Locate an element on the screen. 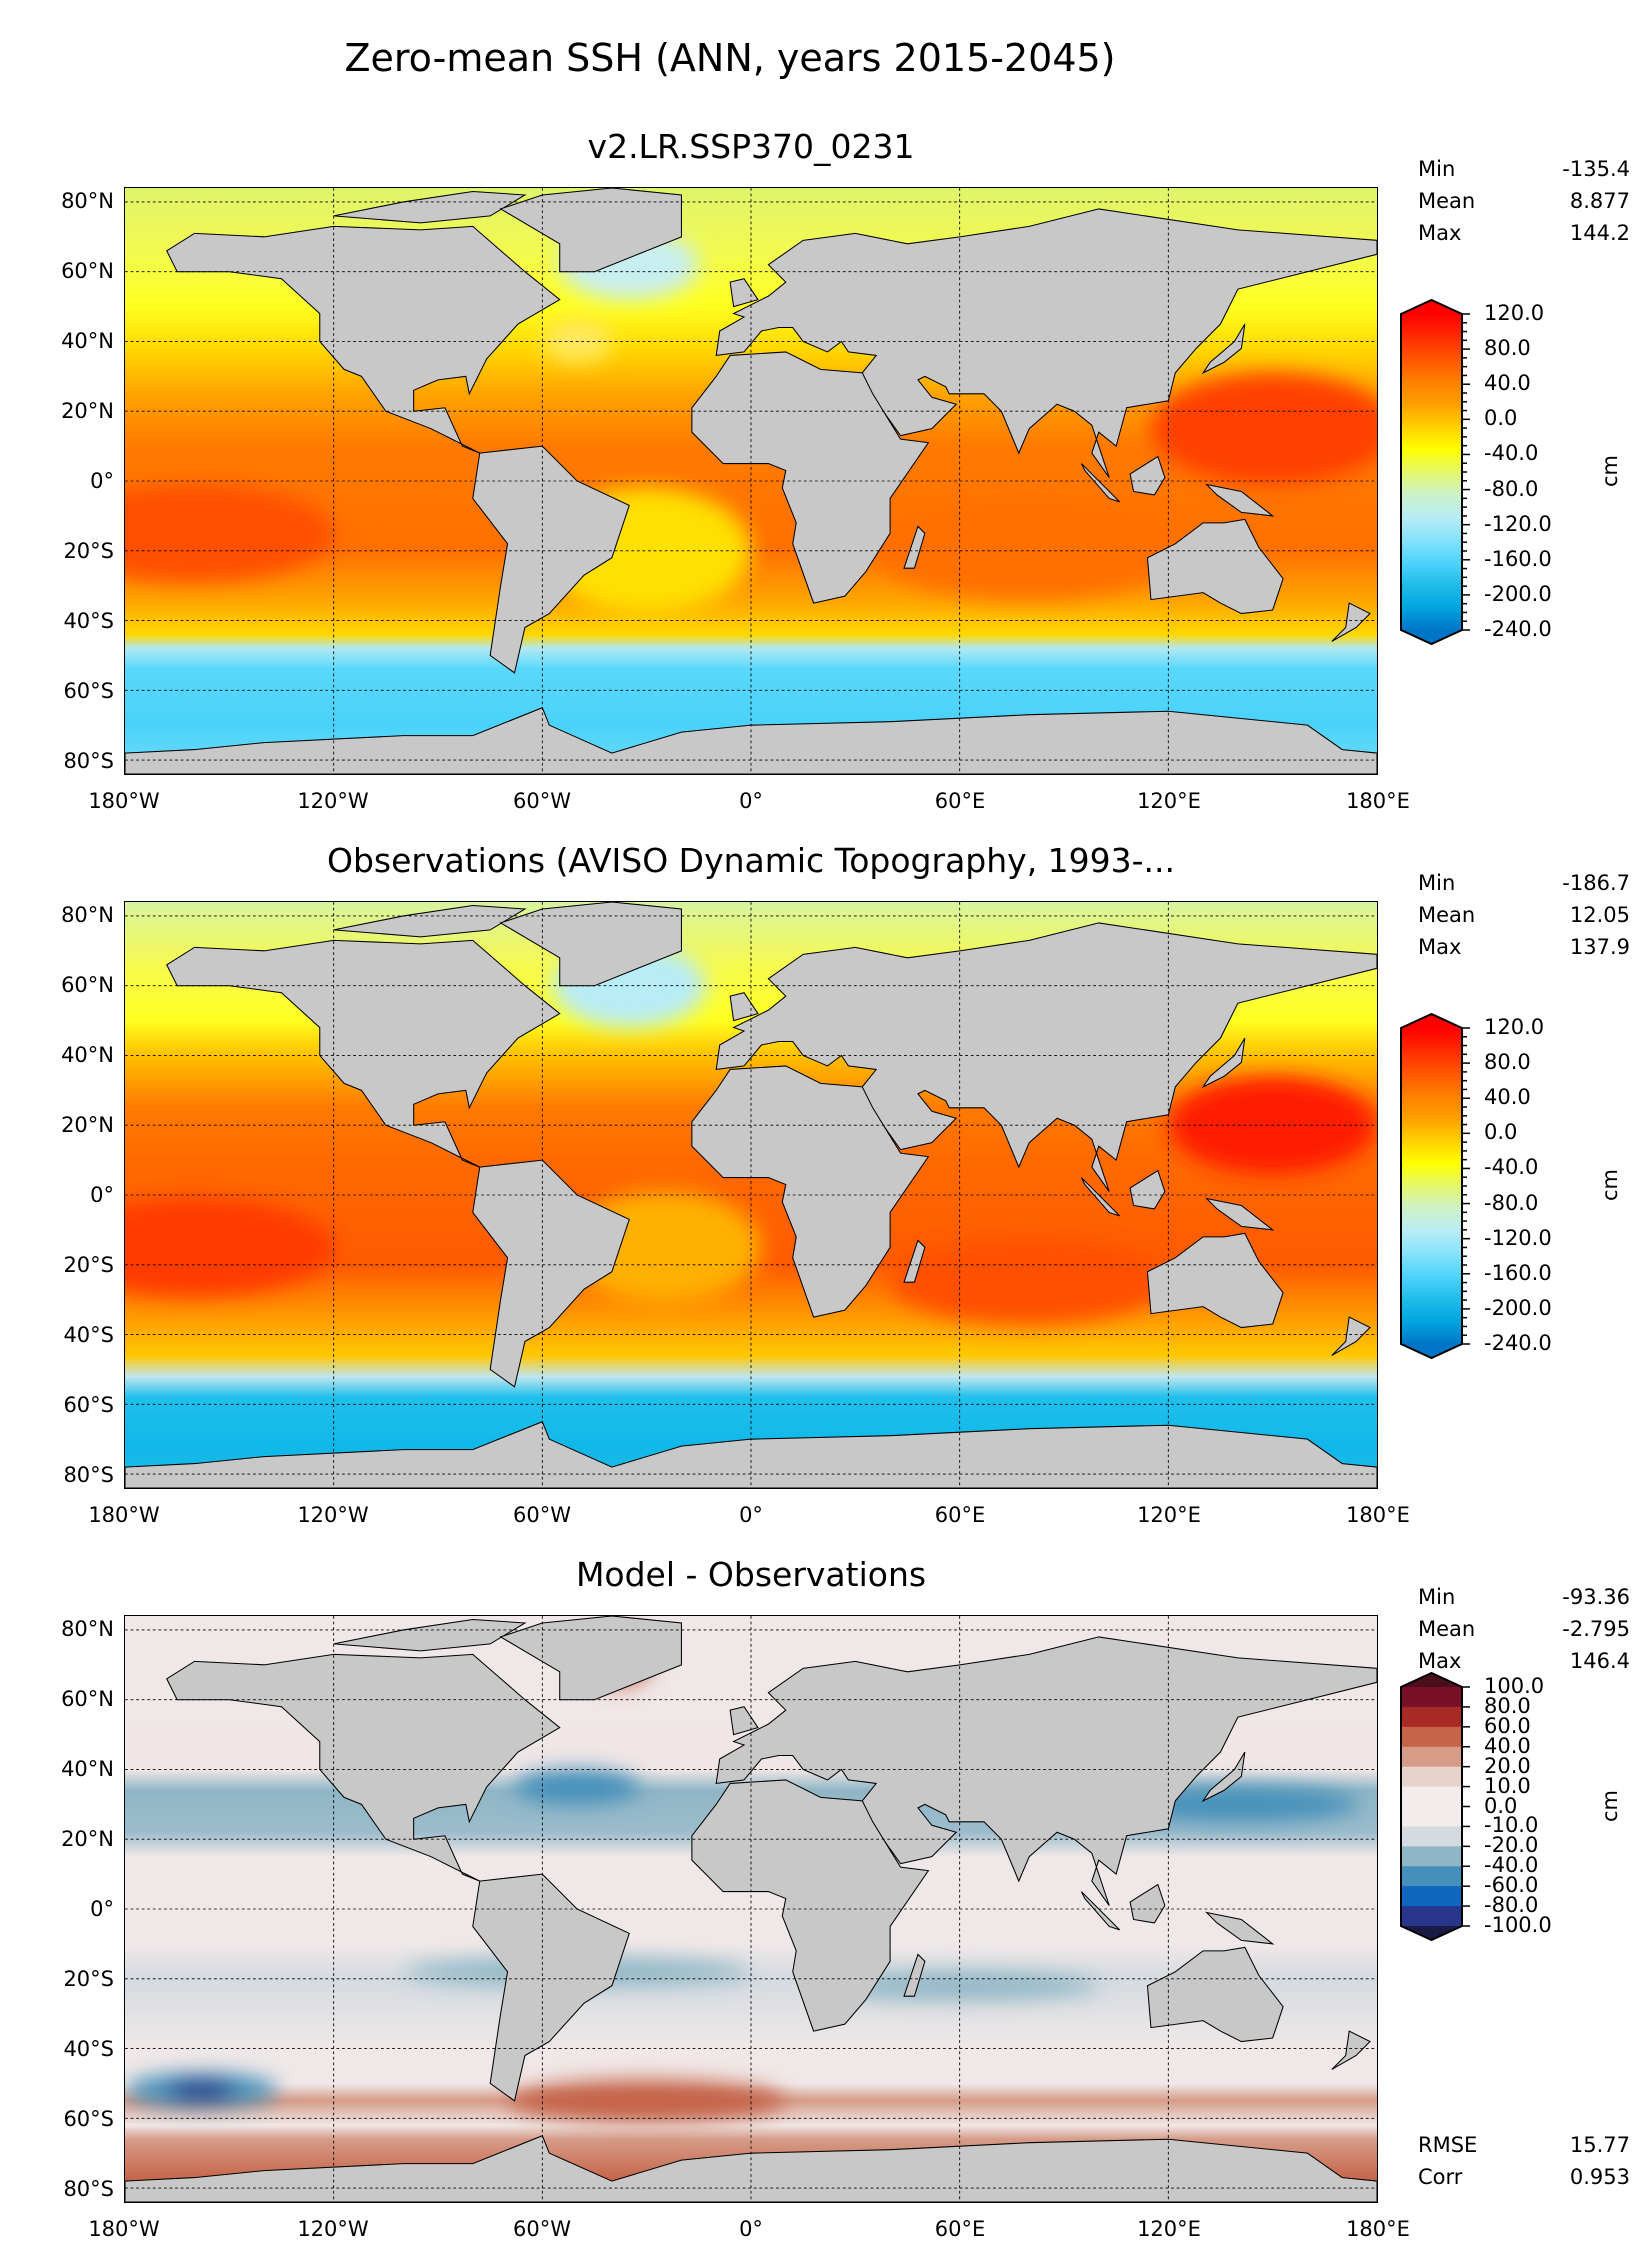 Image resolution: width=1651 pixels, height=2265 pixels. land-uk is located at coordinates (744, 1721).